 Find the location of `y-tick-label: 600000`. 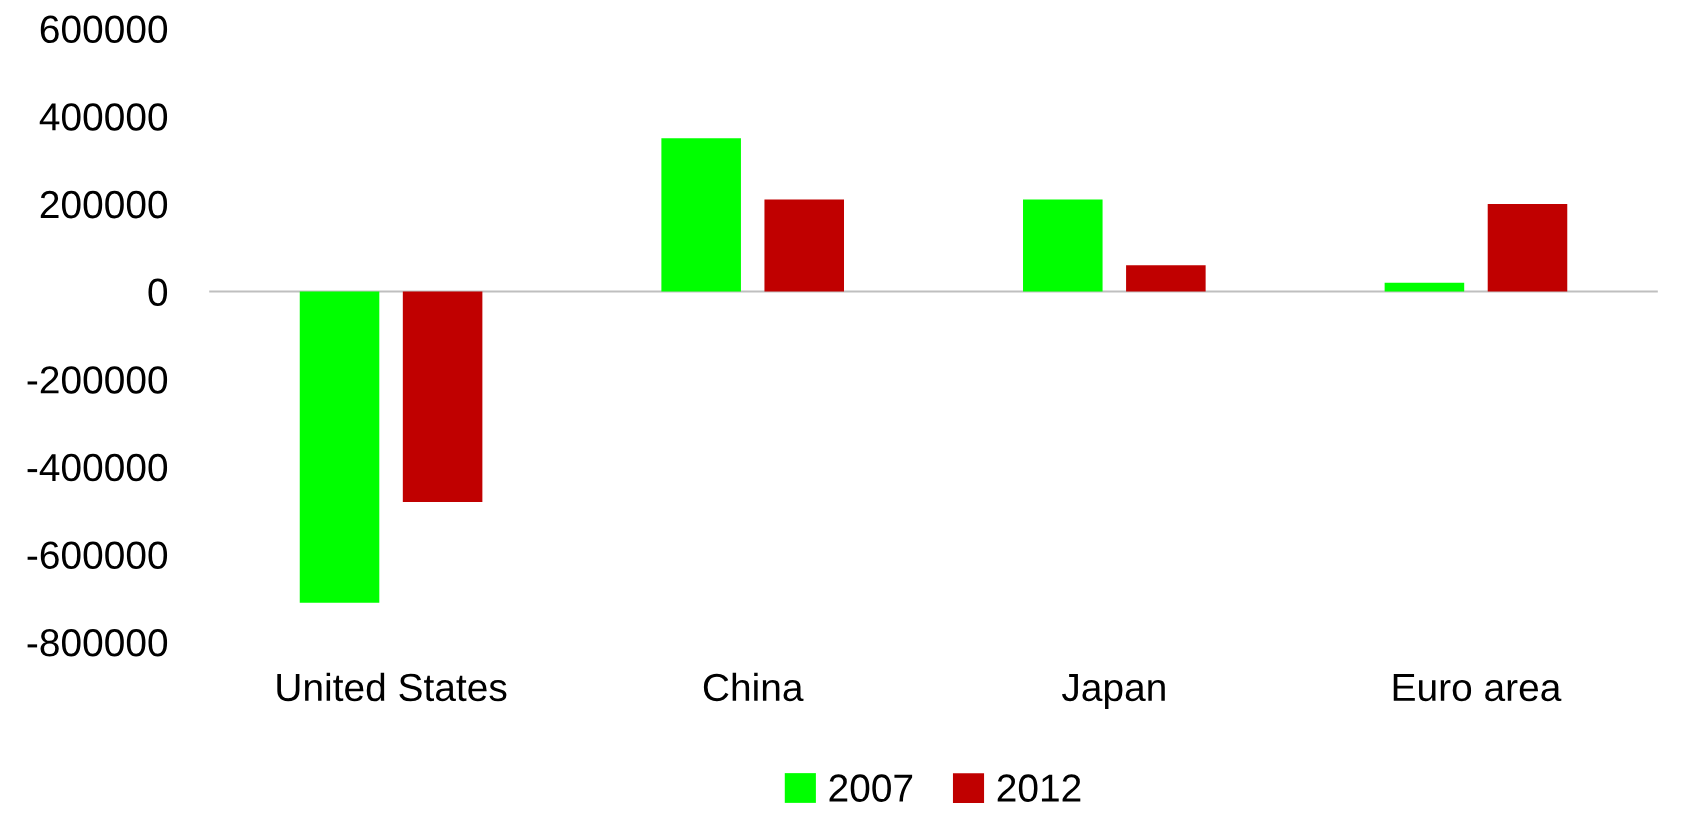

y-tick-label: 600000 is located at coordinates (104, 29).